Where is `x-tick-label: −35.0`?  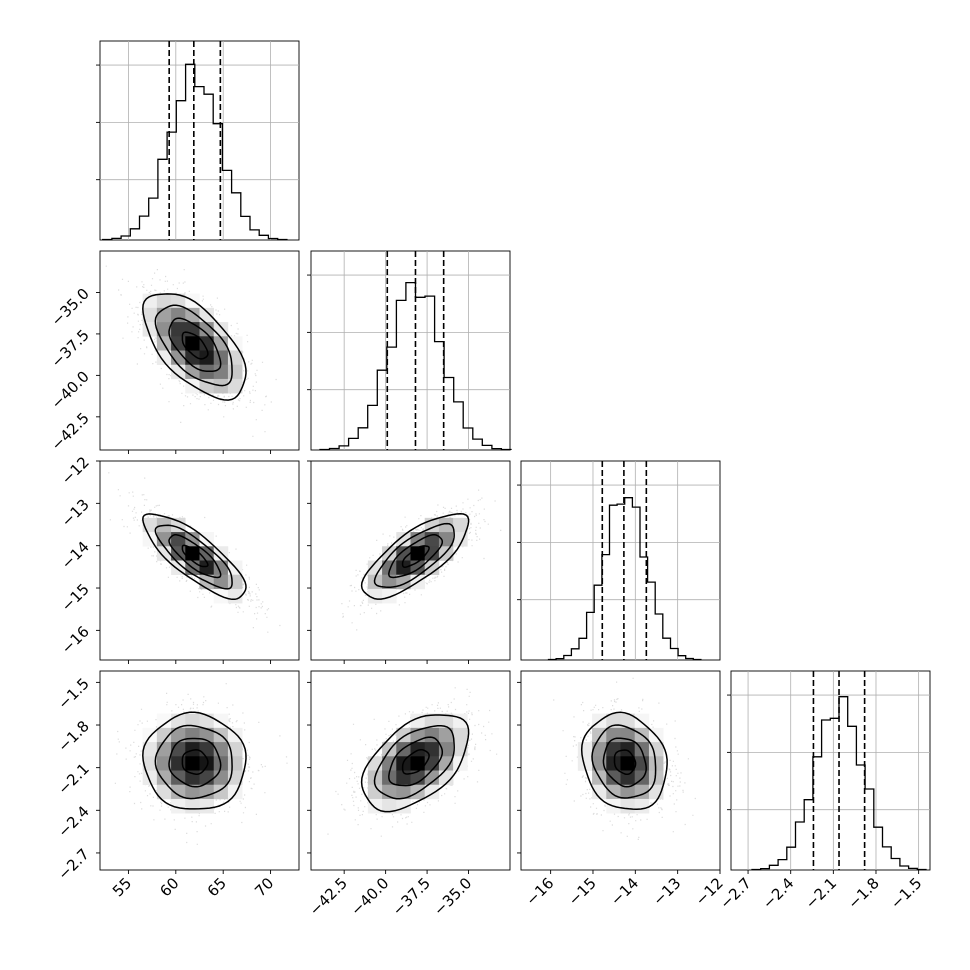
x-tick-label: −35.0 is located at coordinates (452, 896).